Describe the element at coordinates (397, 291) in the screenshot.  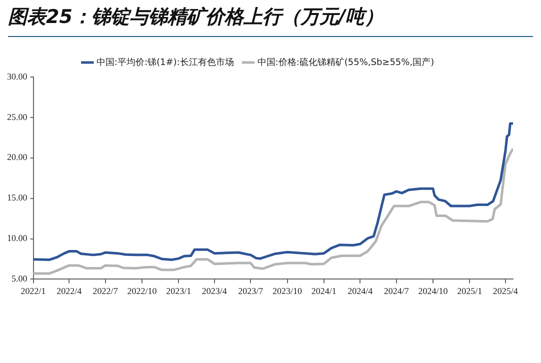
I see `x-tick-label: 2024/7` at that location.